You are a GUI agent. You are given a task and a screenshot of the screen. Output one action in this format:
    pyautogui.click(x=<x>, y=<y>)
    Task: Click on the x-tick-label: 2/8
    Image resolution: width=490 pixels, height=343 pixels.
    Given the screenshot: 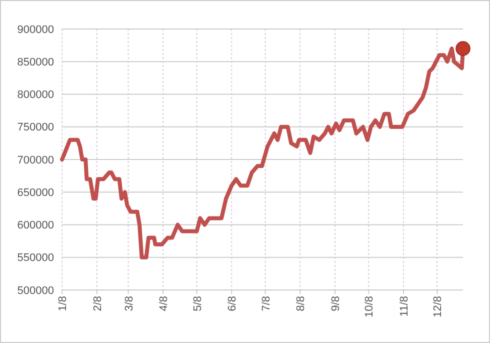 What is the action you would take?
    pyautogui.click(x=98, y=304)
    